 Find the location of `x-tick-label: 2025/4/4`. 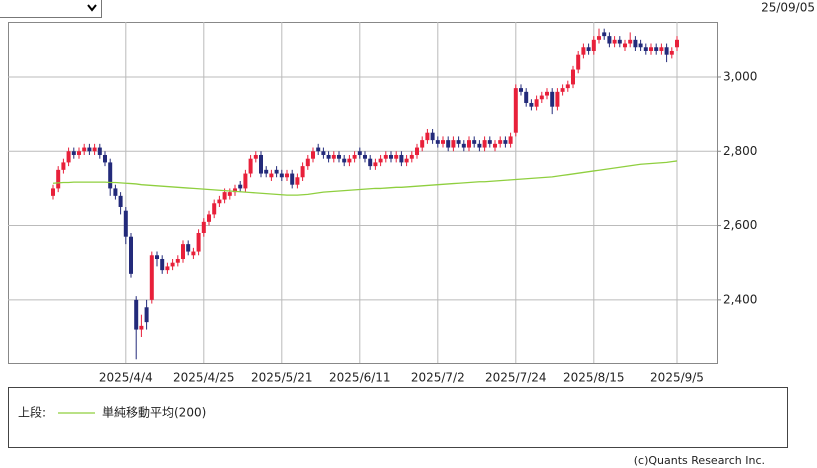

x-tick-label: 2025/4/4 is located at coordinates (126, 378).